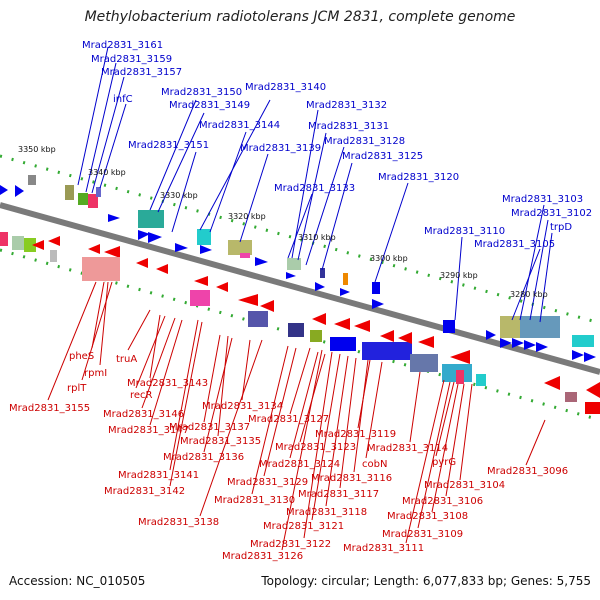  What do you see at coordinates (315, 447) in the screenshot?
I see `gene-label: Mrad2831_3123` at bounding box center [315, 447].